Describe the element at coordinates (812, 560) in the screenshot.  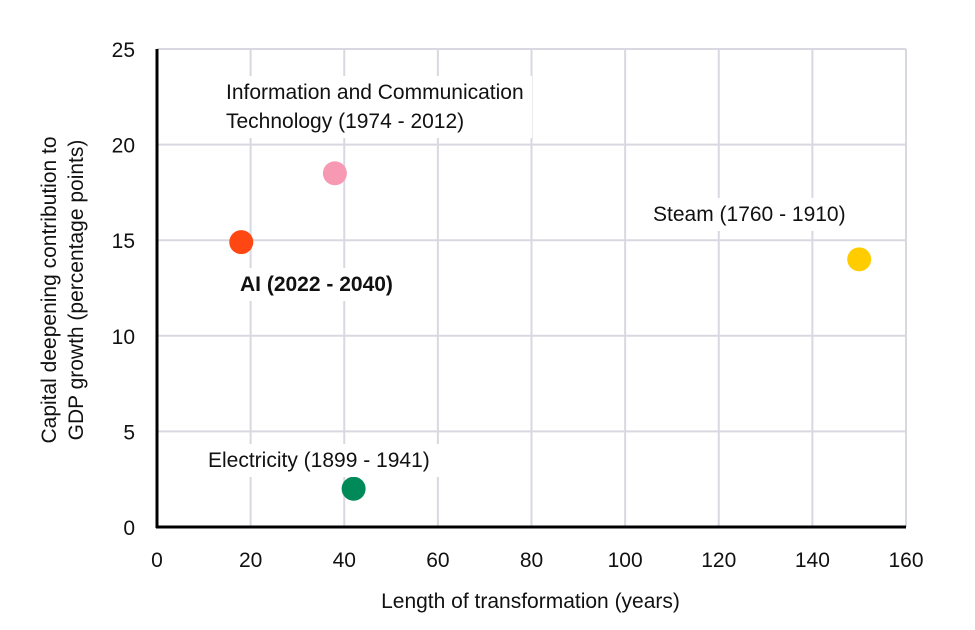
I see `x-tick-label: 140` at that location.